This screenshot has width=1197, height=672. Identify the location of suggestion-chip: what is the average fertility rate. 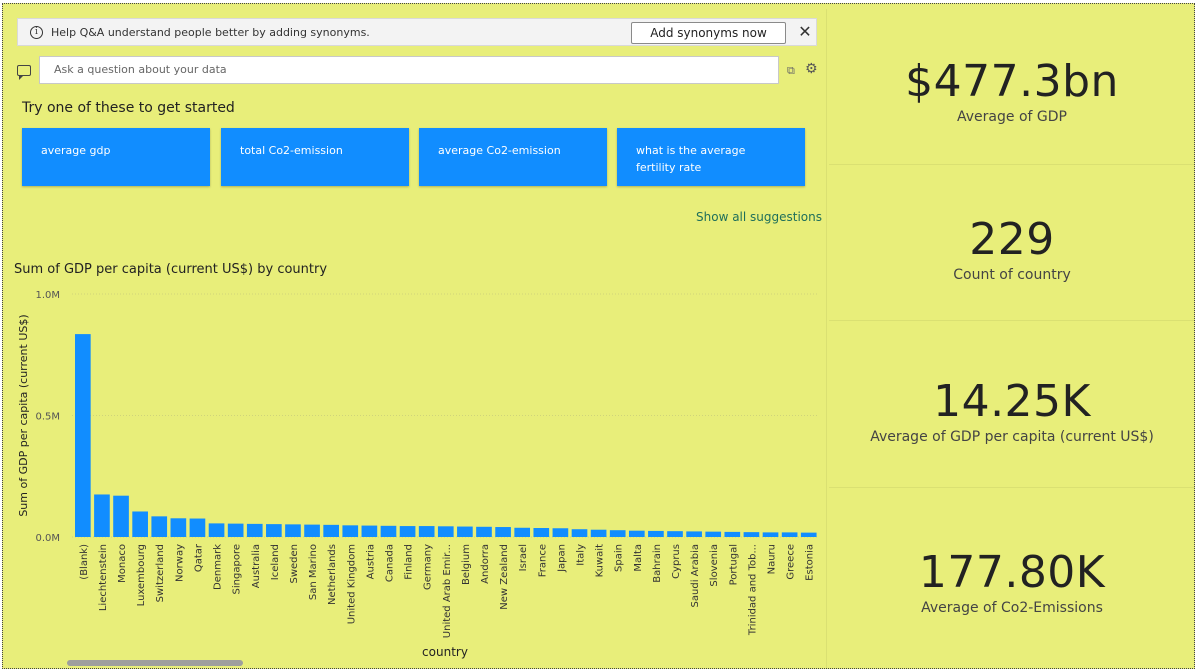
(711, 157).